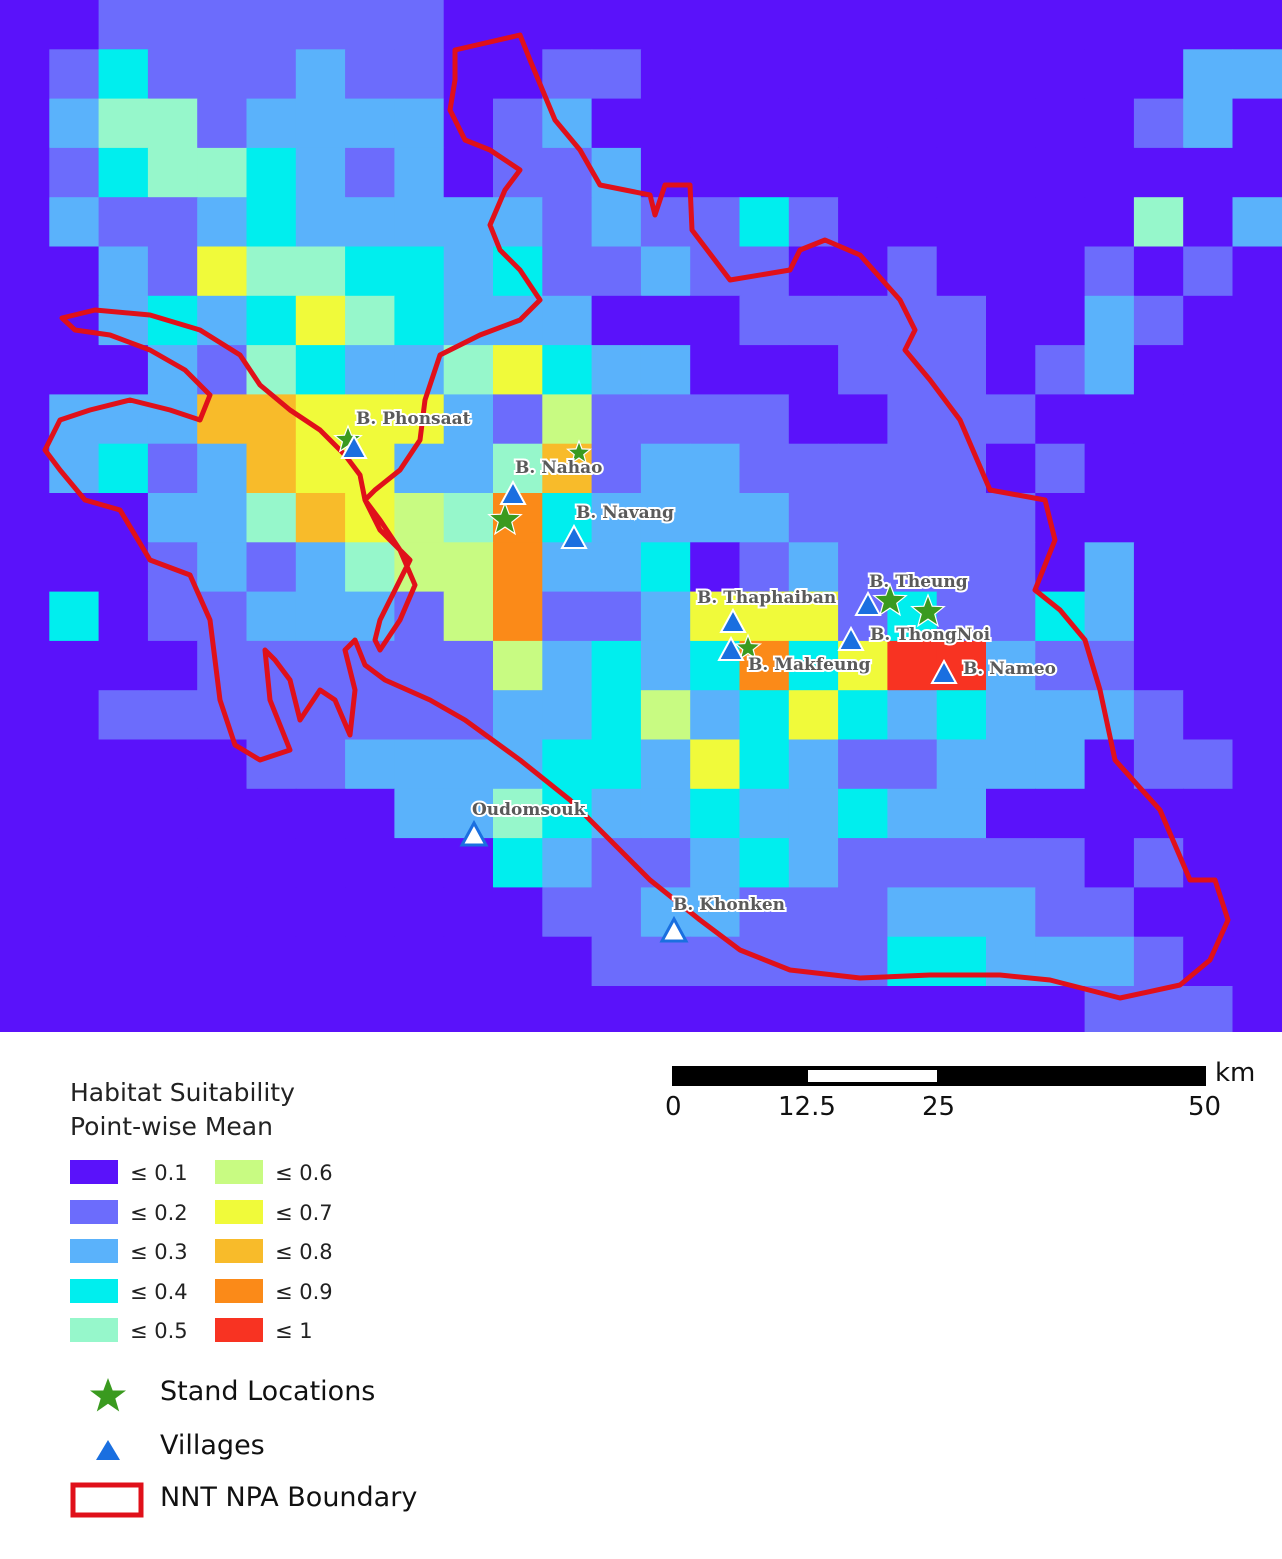 This screenshot has height=1559, width=1282. What do you see at coordinates (159, 1331) in the screenshot?
I see `legend-class-label: ≤ 0.5` at bounding box center [159, 1331].